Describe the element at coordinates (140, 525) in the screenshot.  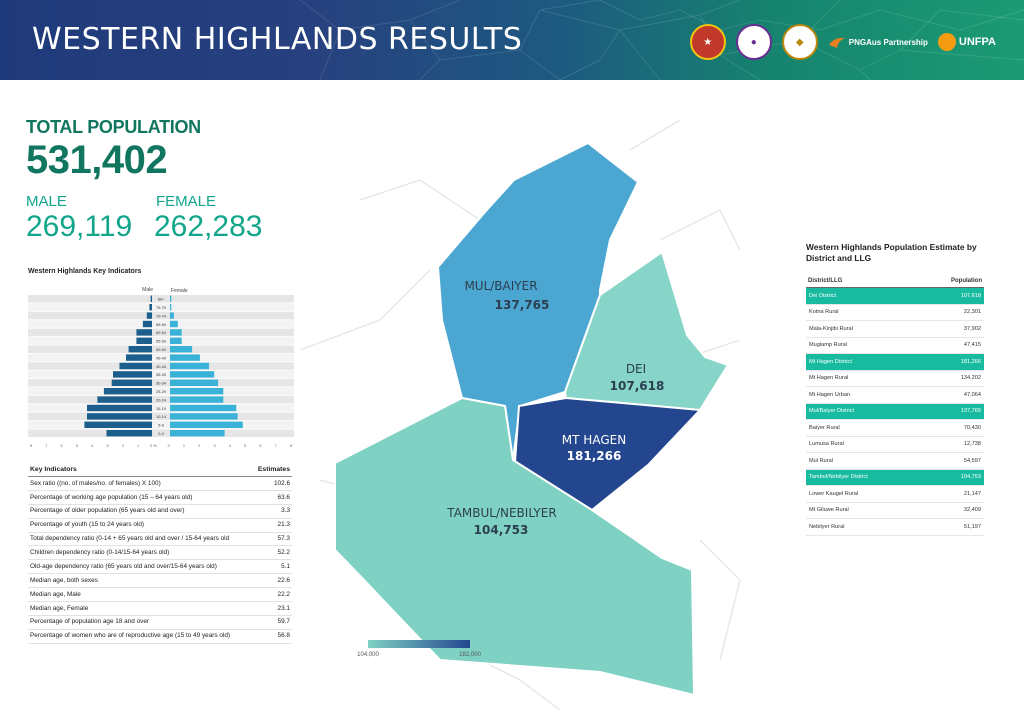
I see `indicator-label: Percentage of youth (15 to 24 years old)` at that location.